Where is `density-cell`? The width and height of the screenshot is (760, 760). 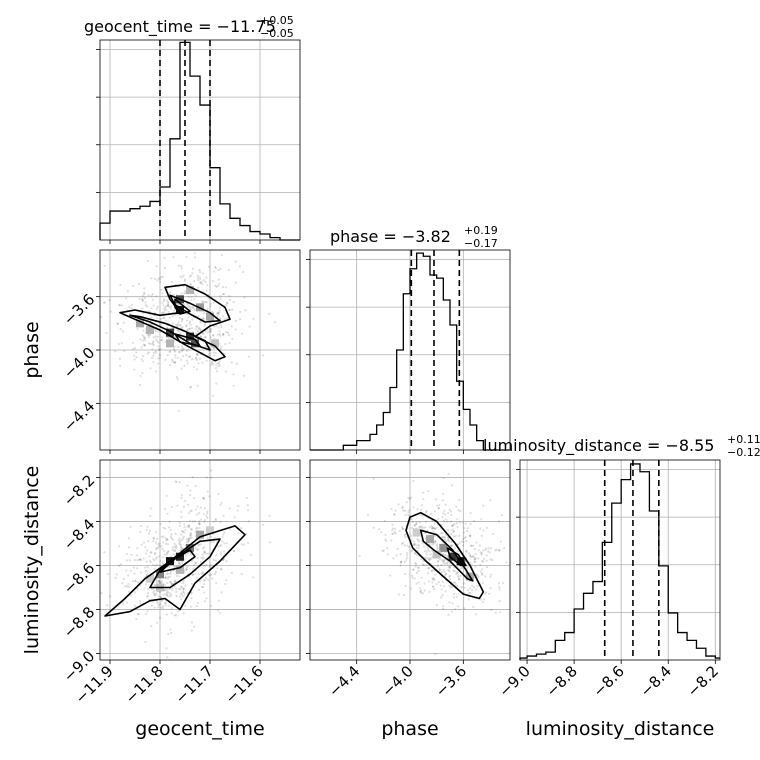
density-cell is located at coordinates (150, 330).